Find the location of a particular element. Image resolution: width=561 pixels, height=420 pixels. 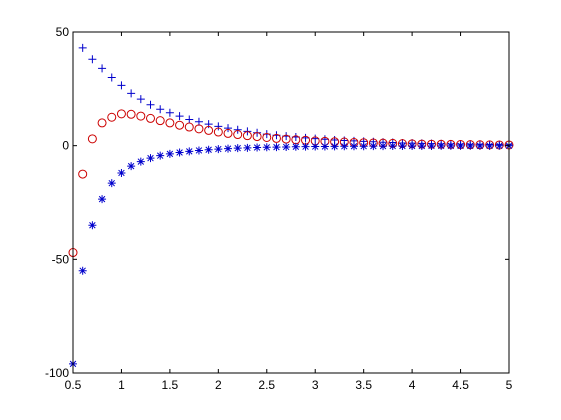

x-tick-label: 1.5 is located at coordinates (170, 385).